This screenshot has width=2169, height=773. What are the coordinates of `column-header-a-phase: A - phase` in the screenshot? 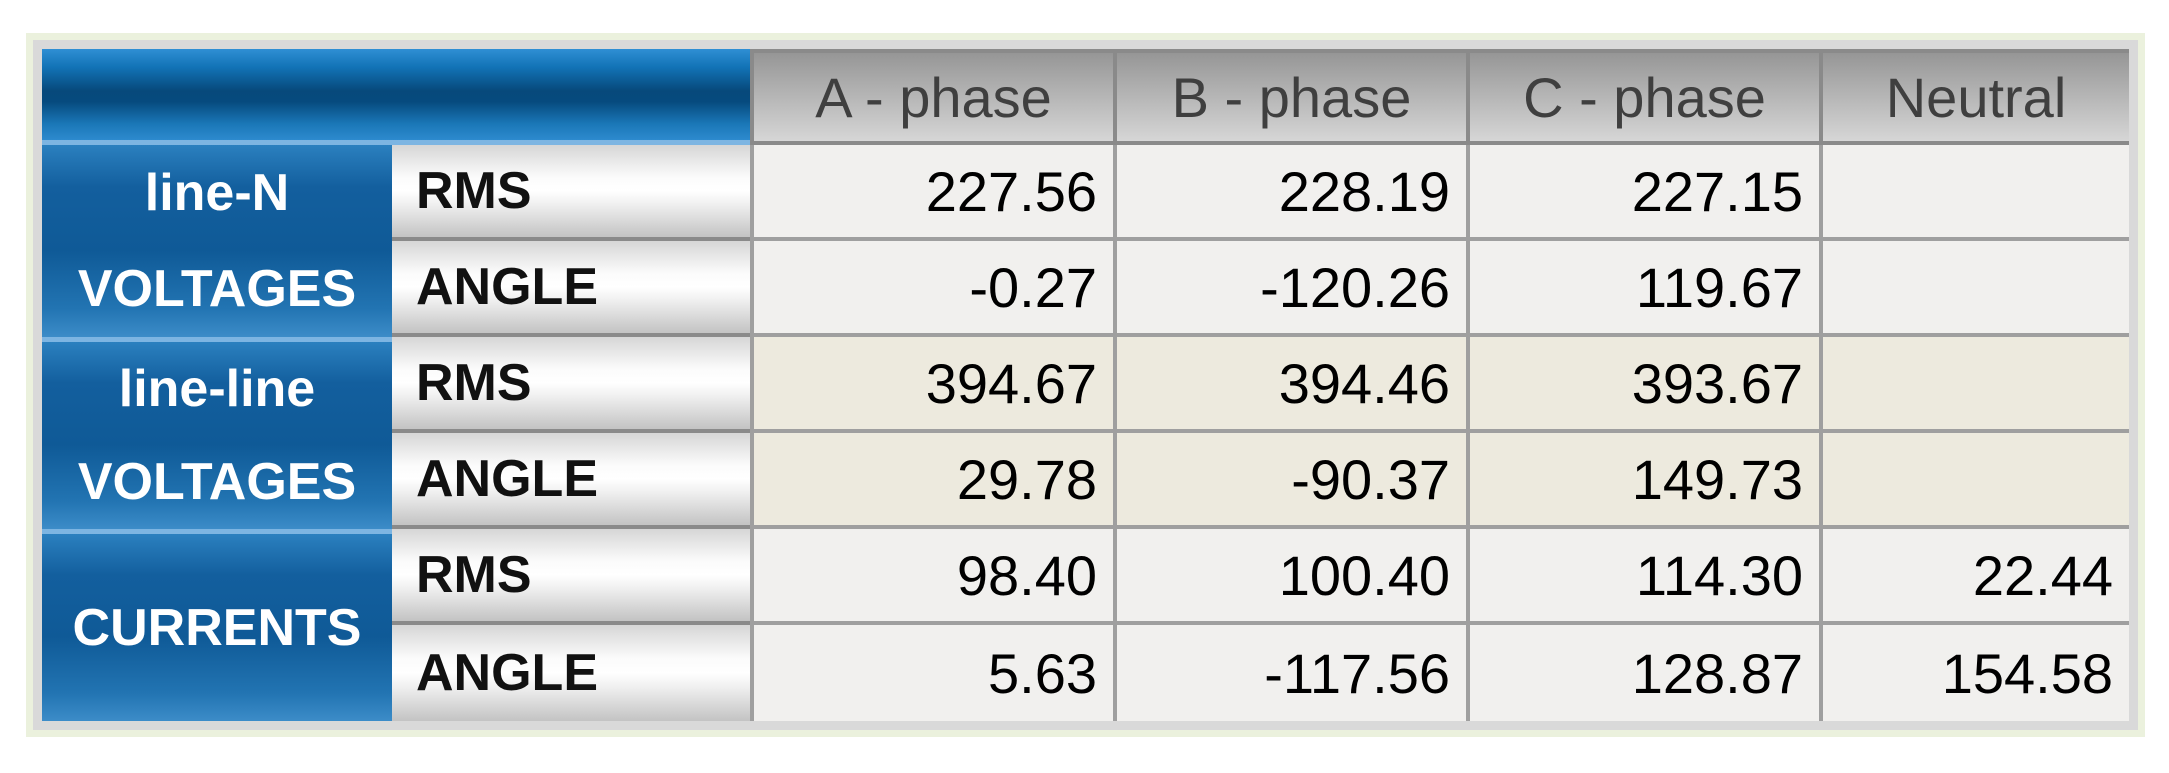 It's located at (931, 97).